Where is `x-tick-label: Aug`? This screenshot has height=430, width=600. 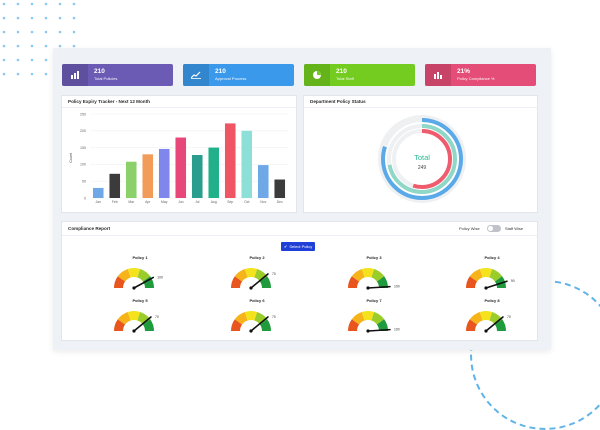 x-tick-label: Aug is located at coordinates (214, 202).